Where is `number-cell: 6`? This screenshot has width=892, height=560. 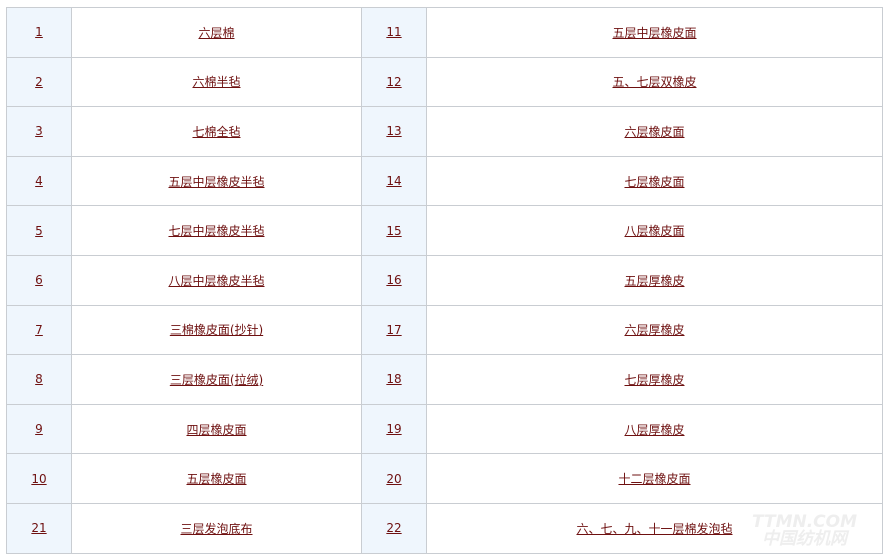
number-cell: 6 is located at coordinates (39, 280).